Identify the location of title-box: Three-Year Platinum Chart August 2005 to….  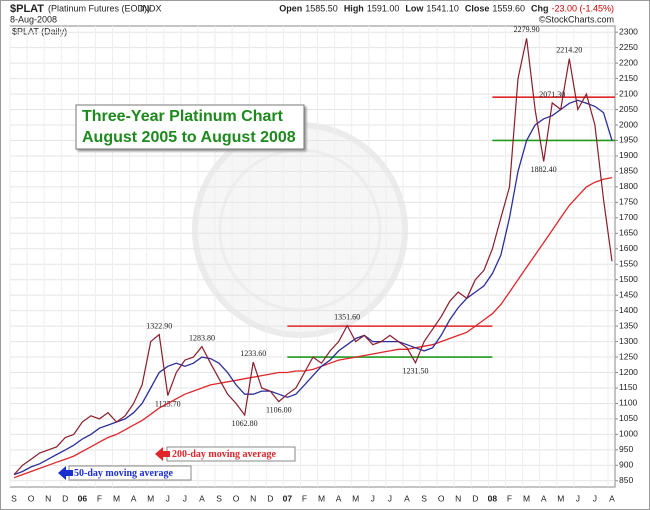
(190, 127).